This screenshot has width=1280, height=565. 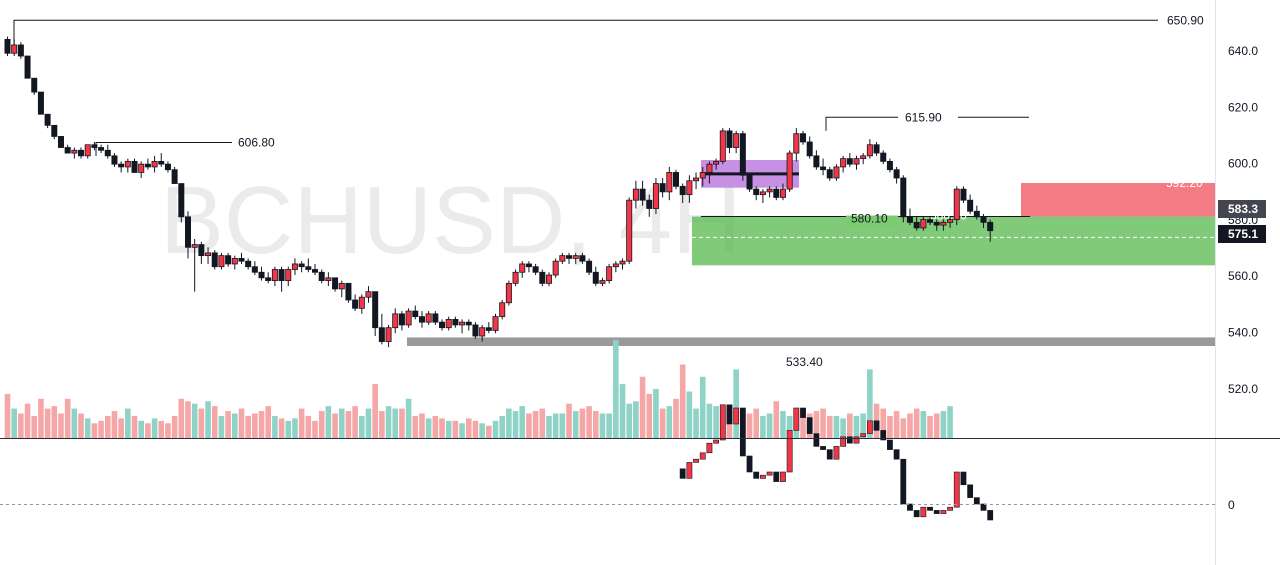 I want to click on level-606-line, so click(x=163, y=149).